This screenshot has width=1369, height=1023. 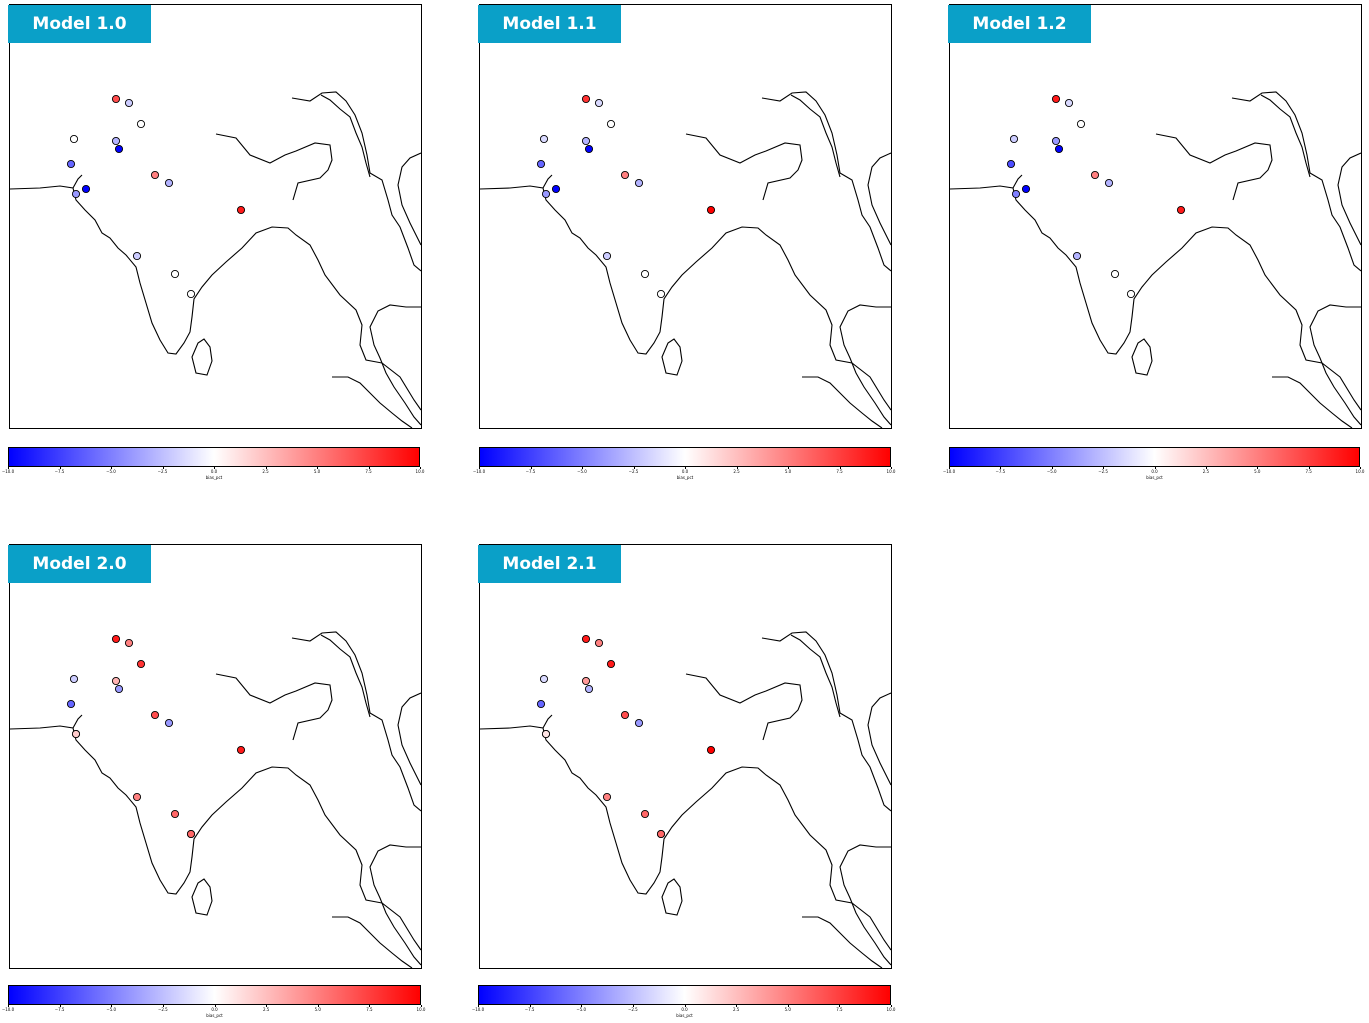 What do you see at coordinates (949, 471) in the screenshot?
I see `colorbar-tick-label: −10.0` at bounding box center [949, 471].